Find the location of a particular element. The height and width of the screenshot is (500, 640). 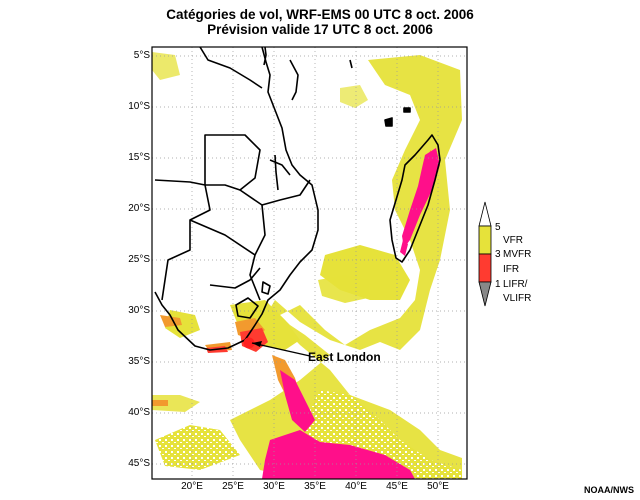

legend-vfr-label: VFR is located at coordinates (513, 240).